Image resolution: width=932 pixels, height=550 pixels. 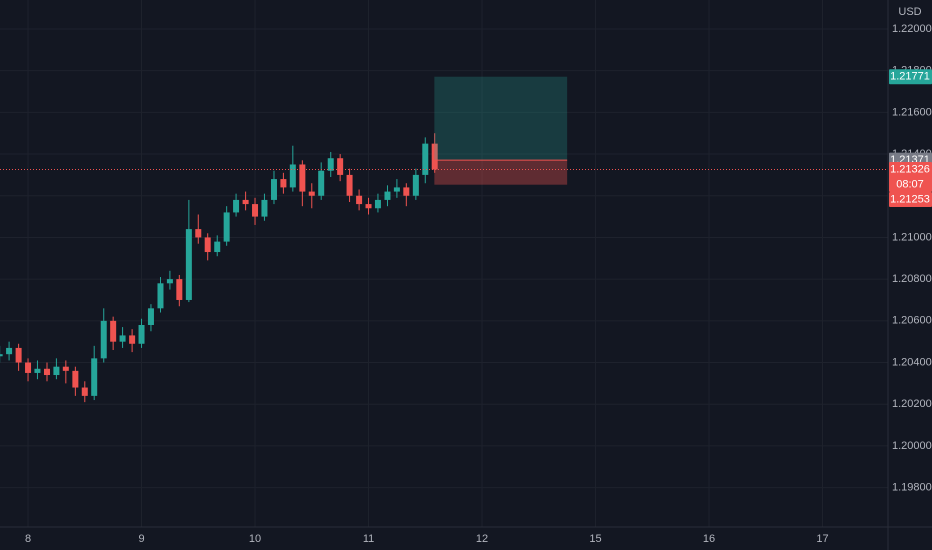 What do you see at coordinates (909, 12) in the screenshot?
I see `currency: USD` at bounding box center [909, 12].